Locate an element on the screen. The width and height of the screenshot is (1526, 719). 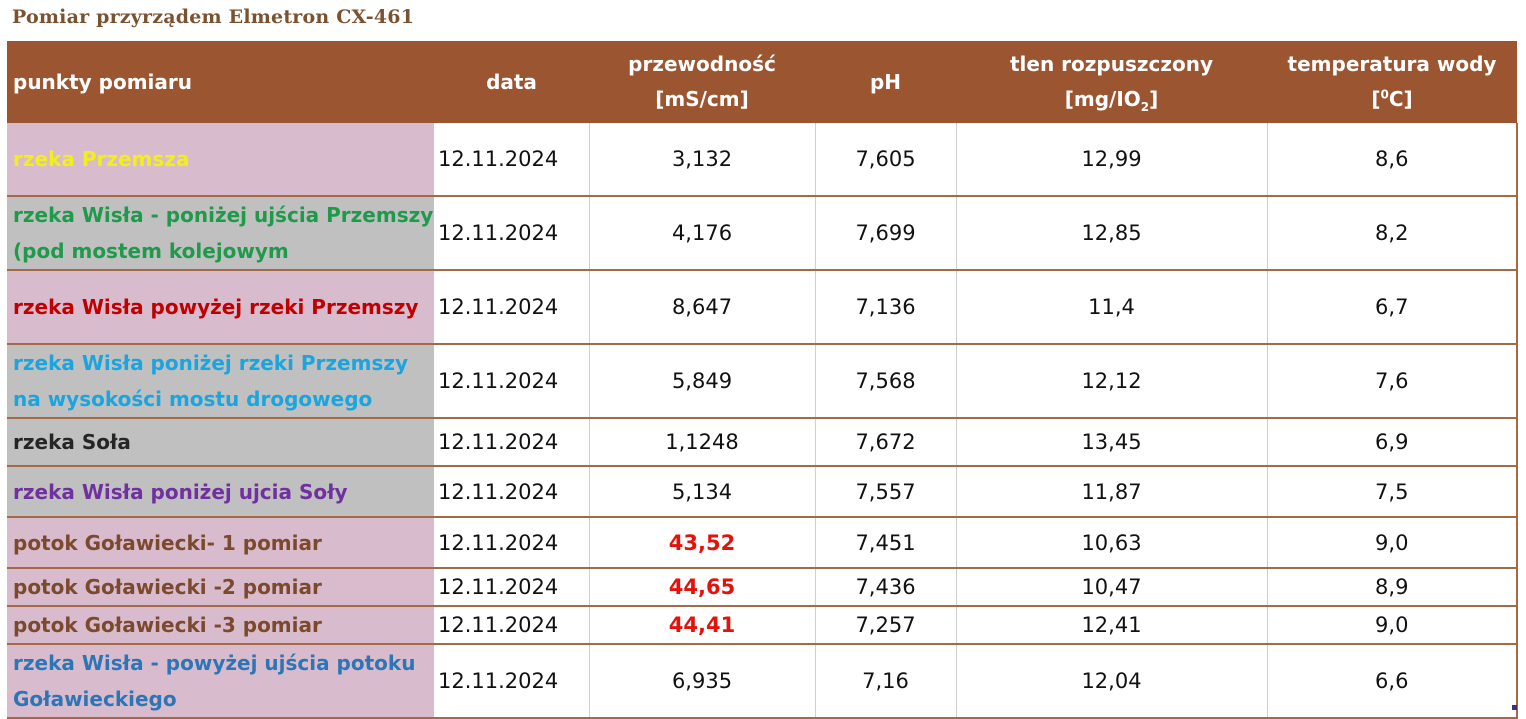
oxygen-cell: 12,04 is located at coordinates (1112, 681).